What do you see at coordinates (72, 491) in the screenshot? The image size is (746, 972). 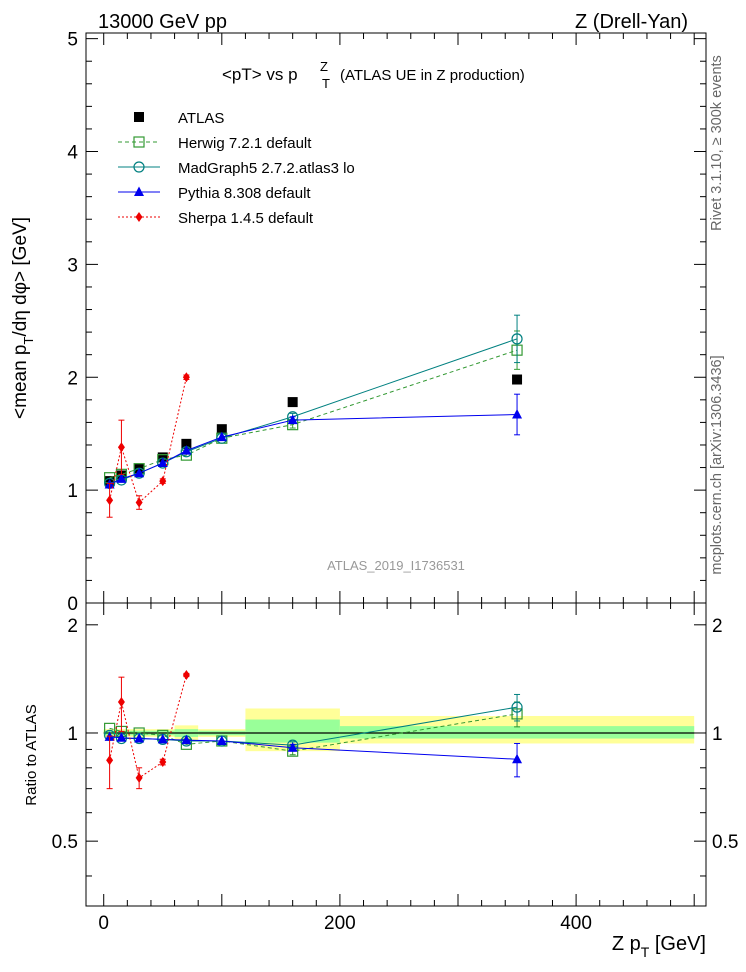 I see `main-ytick-label: 1` at bounding box center [72, 491].